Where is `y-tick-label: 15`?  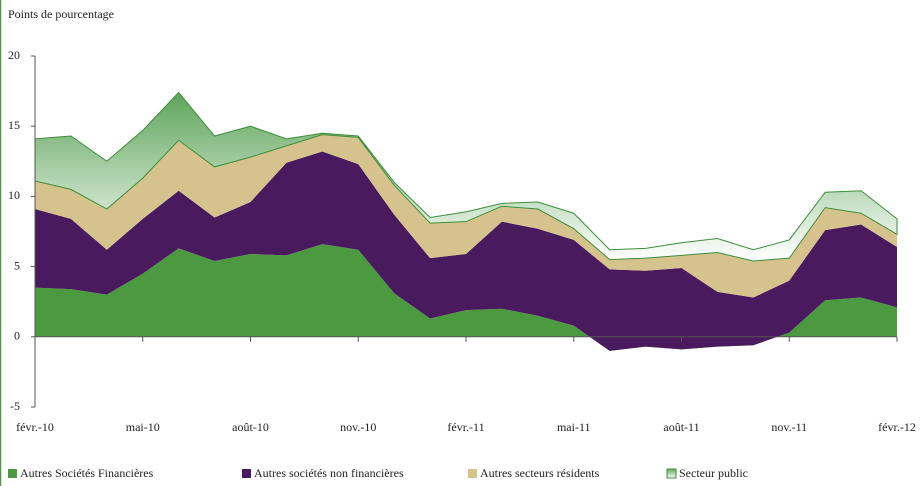 y-tick-label: 15 is located at coordinates (14, 125).